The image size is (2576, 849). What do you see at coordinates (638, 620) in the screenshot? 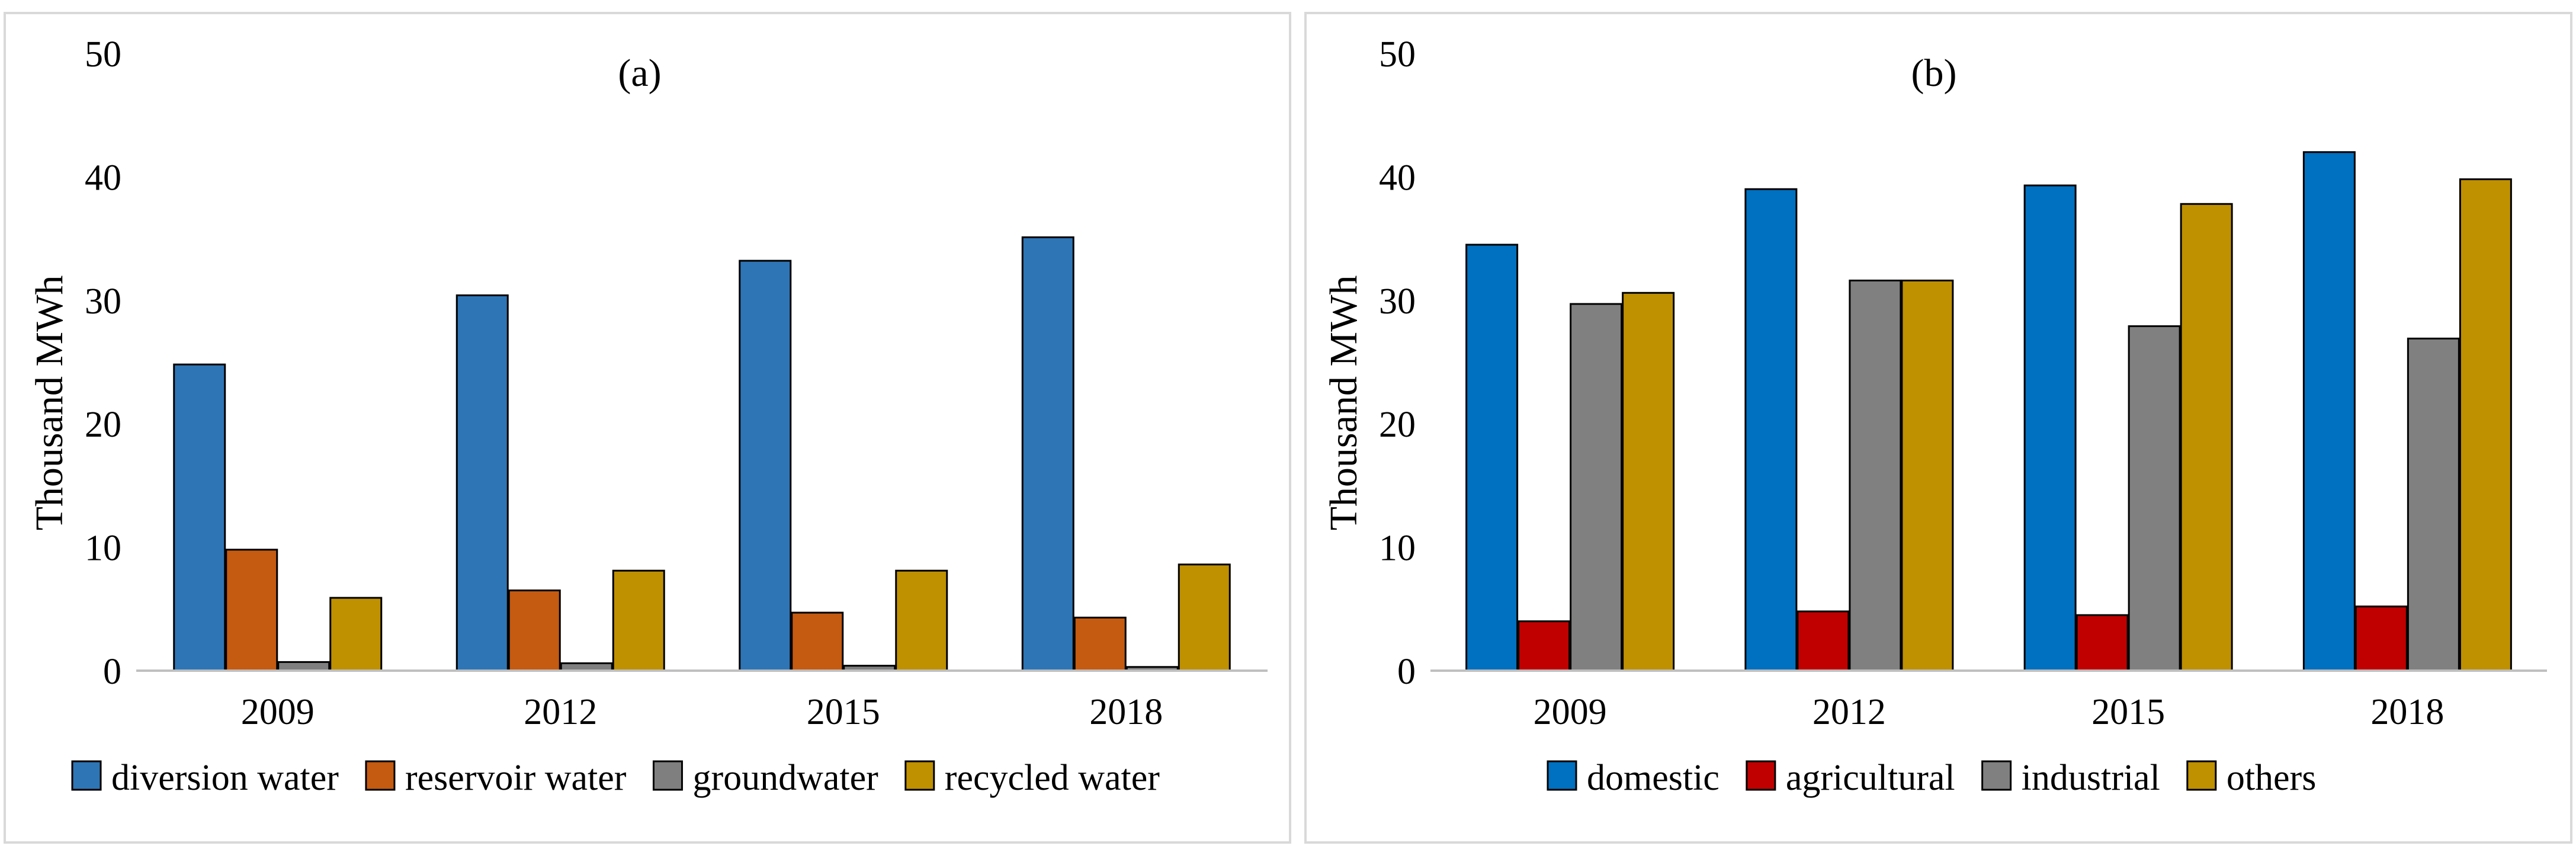
I see `bar-recycled-water-2012` at bounding box center [638, 620].